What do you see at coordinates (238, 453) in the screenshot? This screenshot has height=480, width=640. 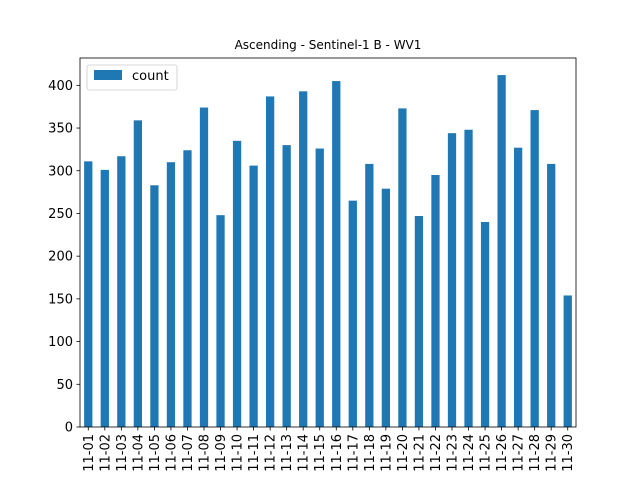 I see `x-tick-label: 11-10` at bounding box center [238, 453].